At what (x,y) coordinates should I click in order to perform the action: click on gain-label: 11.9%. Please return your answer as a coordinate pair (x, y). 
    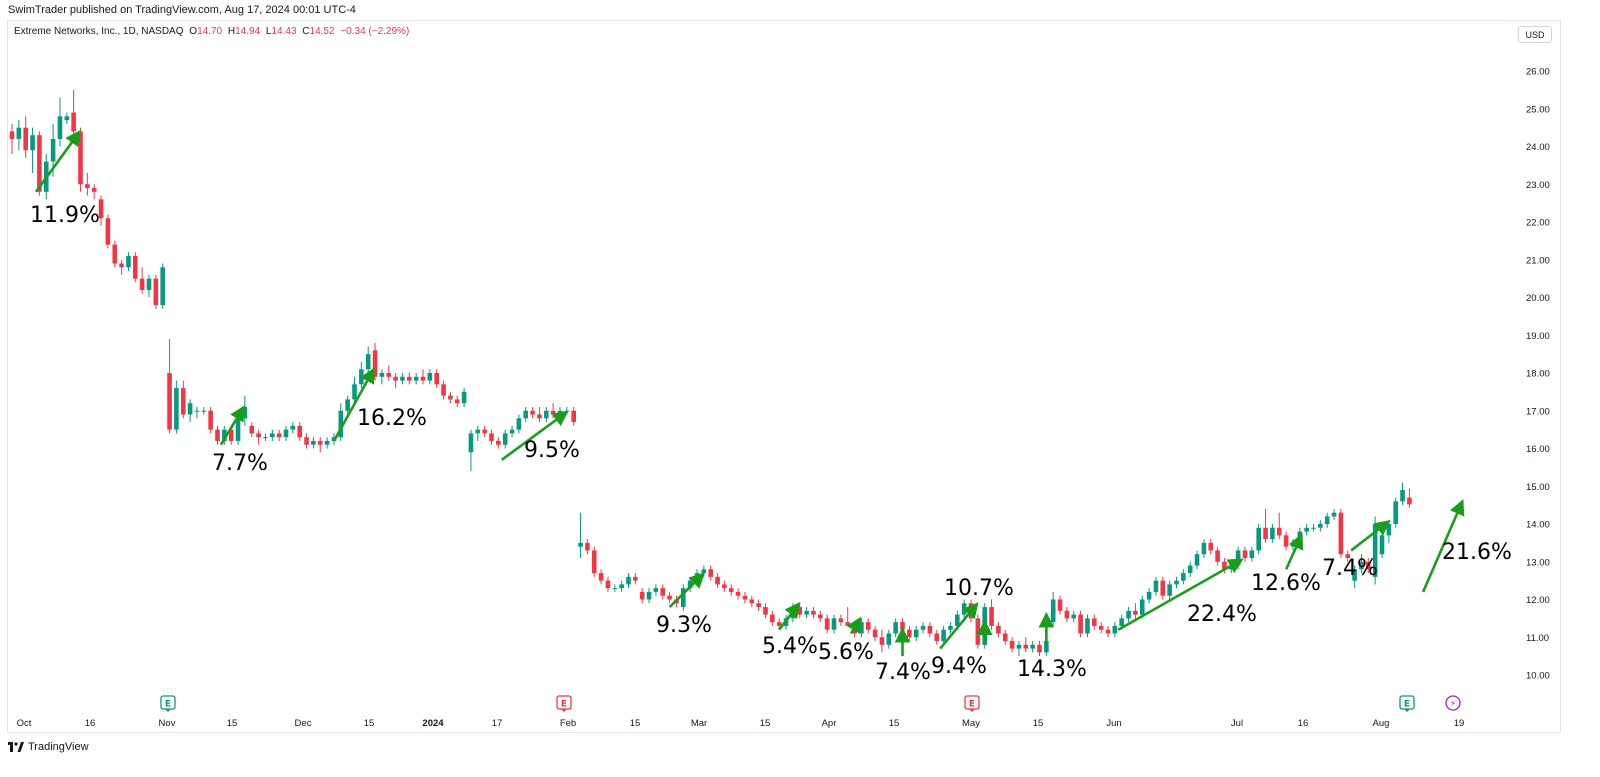
    Looking at the image, I should click on (65, 215).